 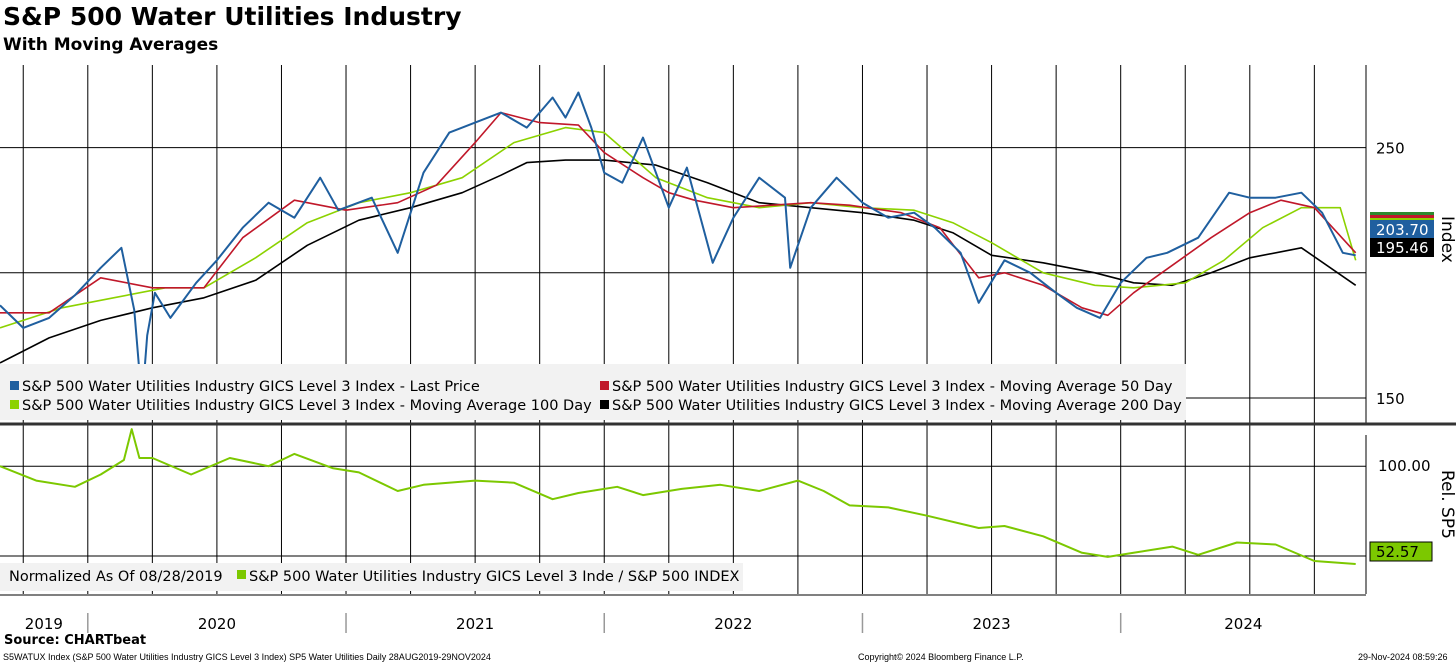 What do you see at coordinates (217, 624) in the screenshot?
I see `x-tick-label: 2020` at bounding box center [217, 624].